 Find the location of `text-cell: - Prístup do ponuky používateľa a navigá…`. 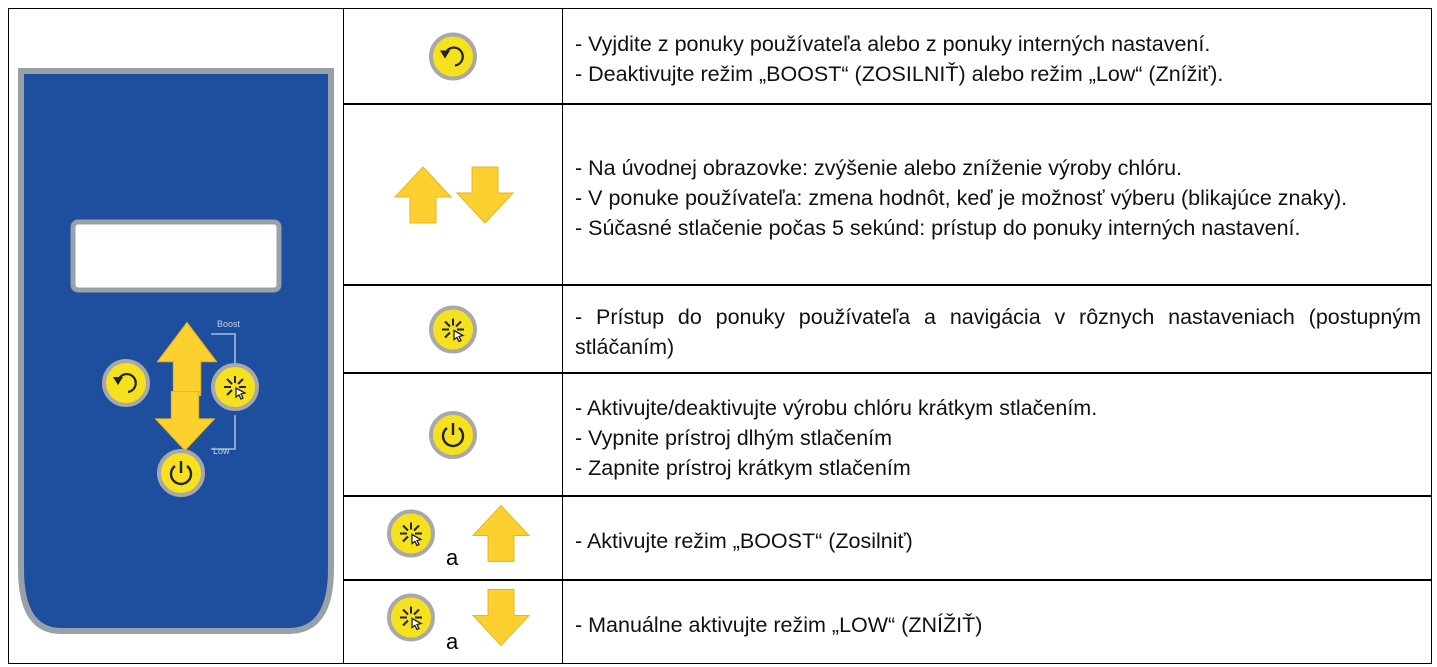

text-cell: - Prístup do ponuky používateľa a navigá… is located at coordinates (997, 329).